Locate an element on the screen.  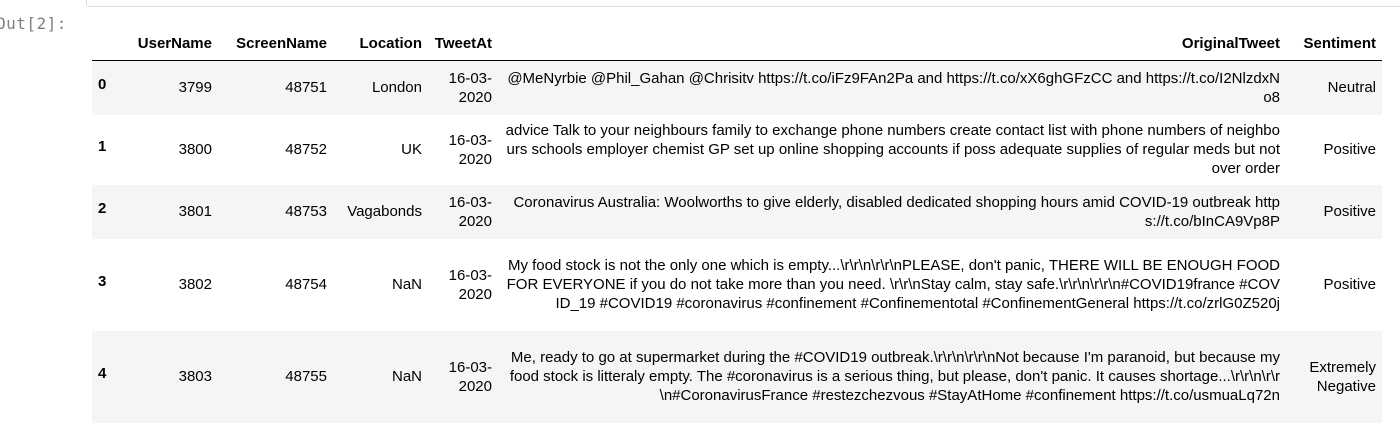
cell-screenname: 48754 is located at coordinates (306, 284).